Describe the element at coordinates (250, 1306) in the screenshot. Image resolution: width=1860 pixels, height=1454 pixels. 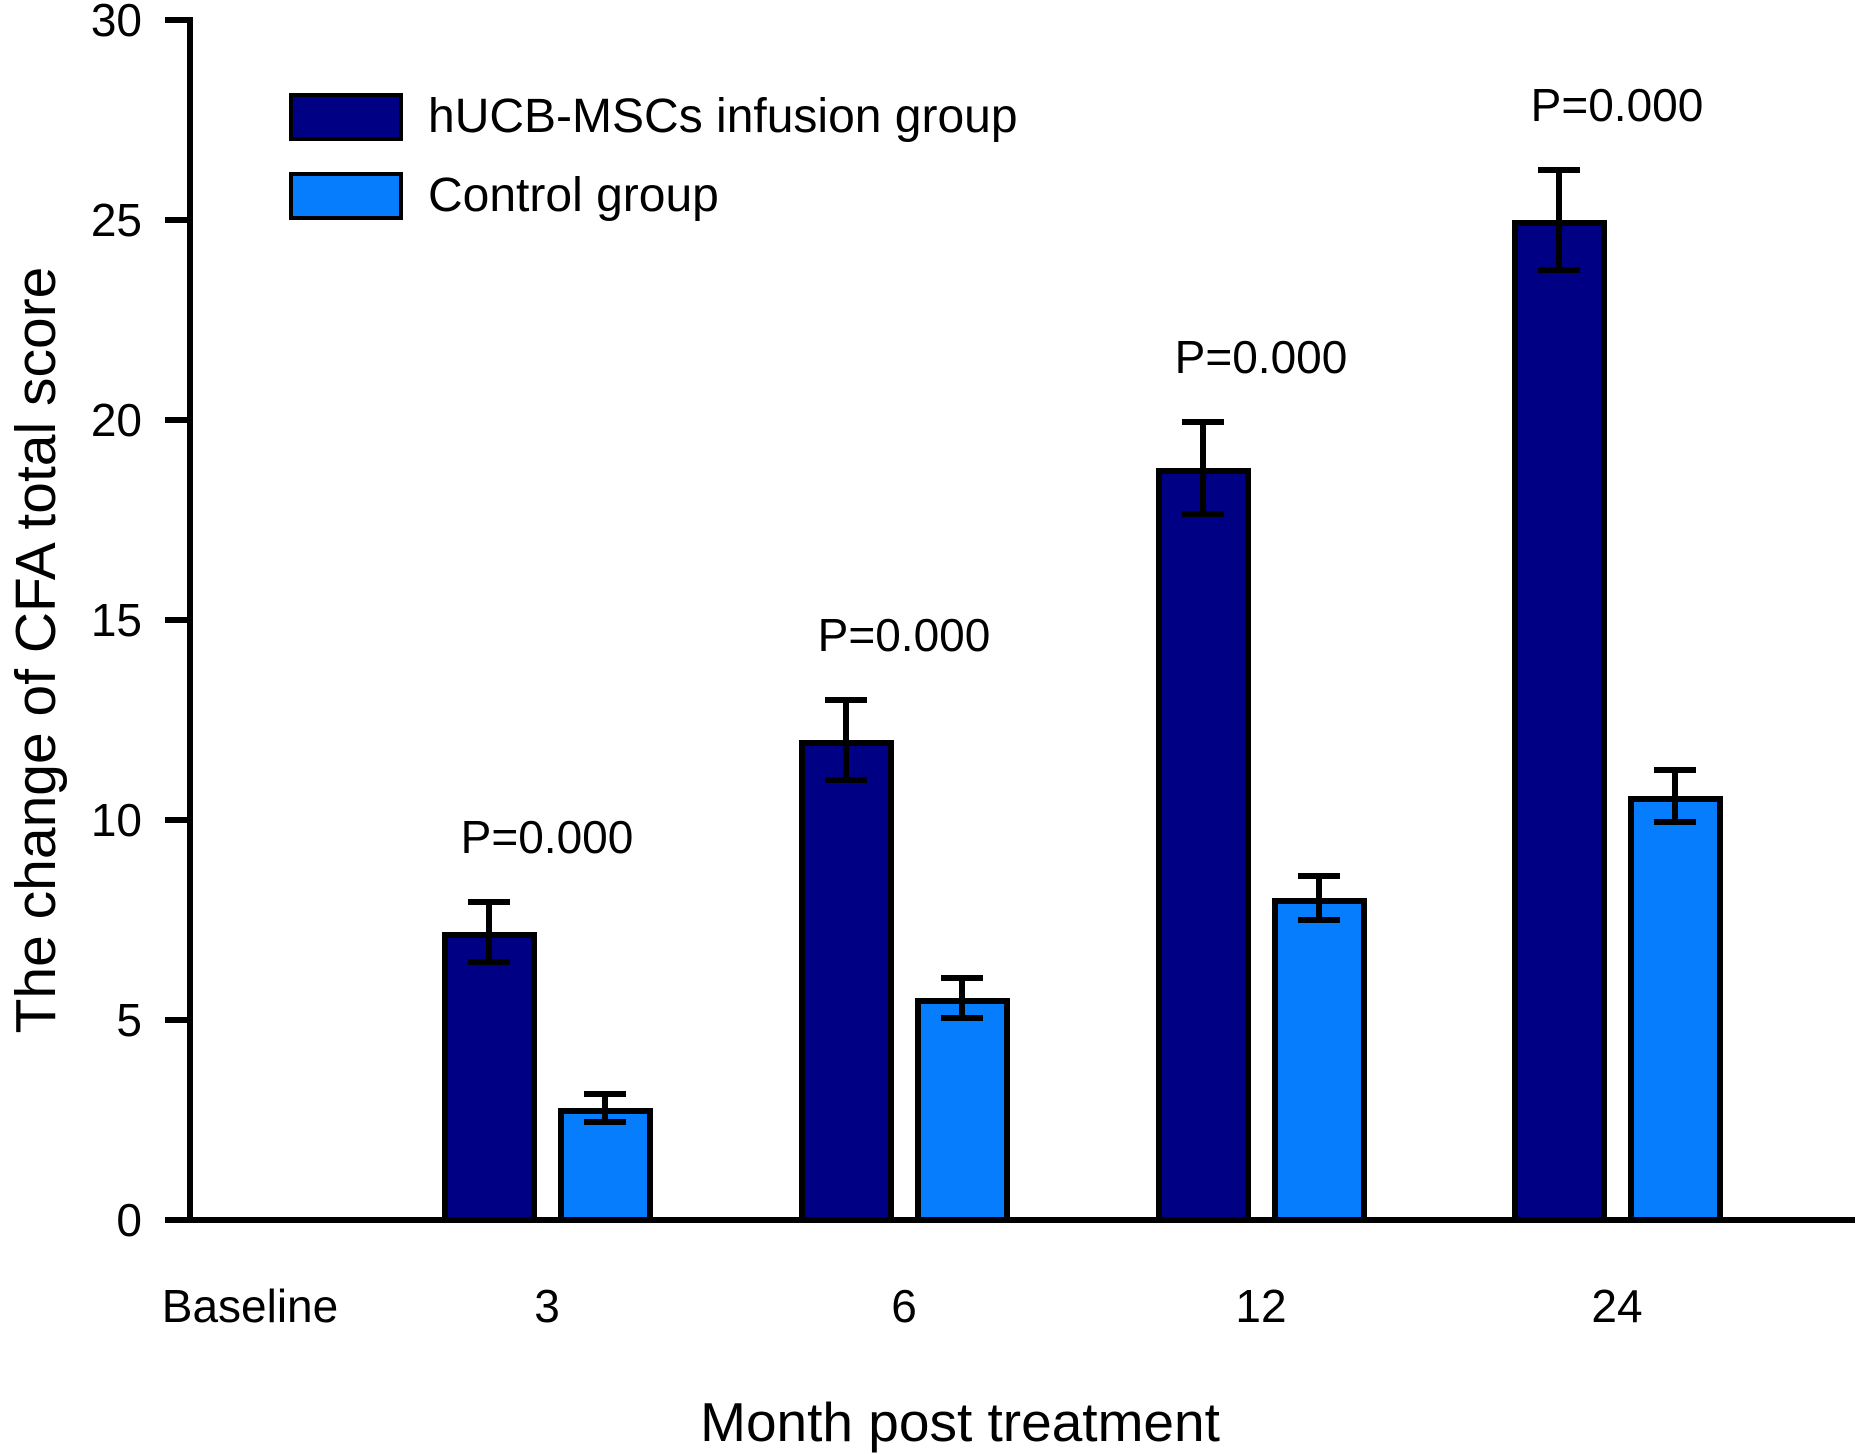
I see `x-tick-label: Baseline` at that location.